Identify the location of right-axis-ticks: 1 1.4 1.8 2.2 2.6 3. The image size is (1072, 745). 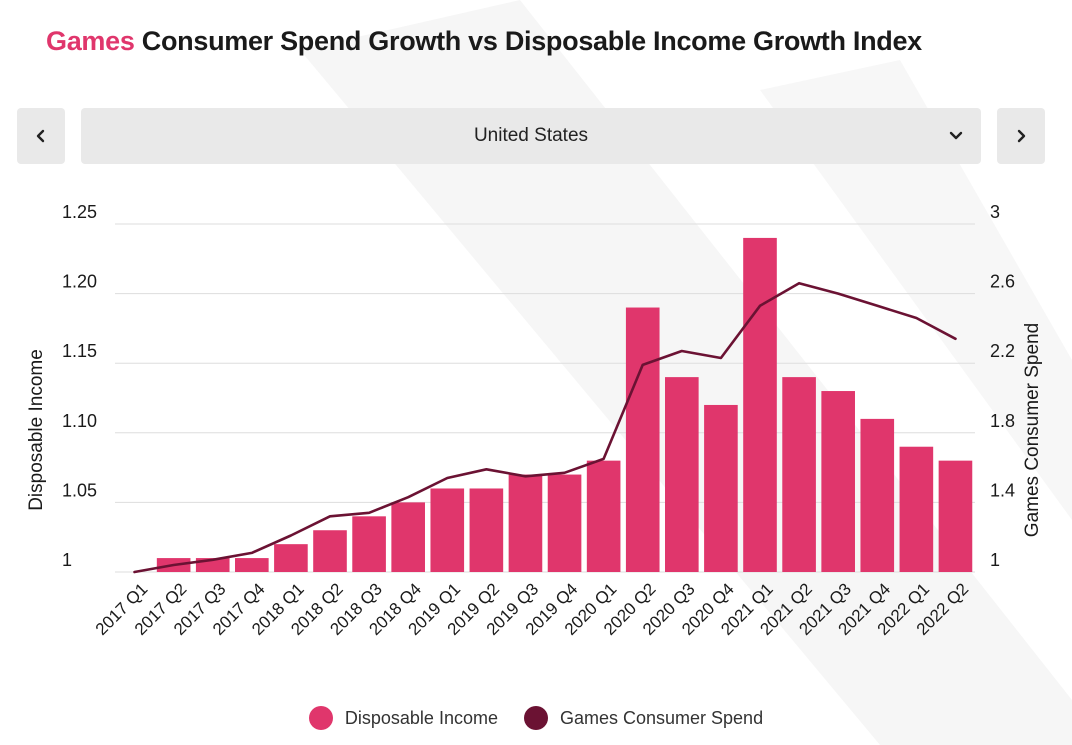
(1002, 386).